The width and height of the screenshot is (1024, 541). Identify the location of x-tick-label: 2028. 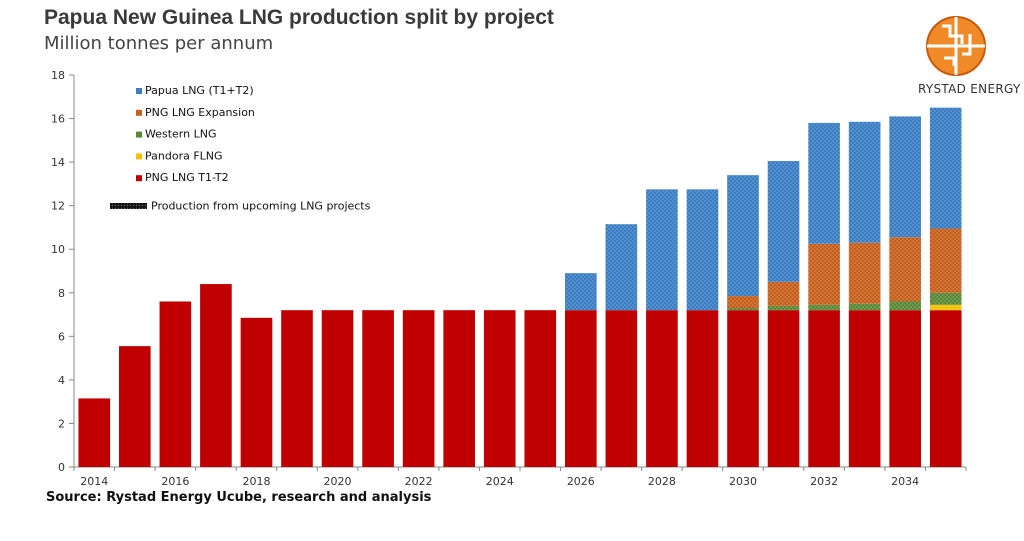
(662, 481).